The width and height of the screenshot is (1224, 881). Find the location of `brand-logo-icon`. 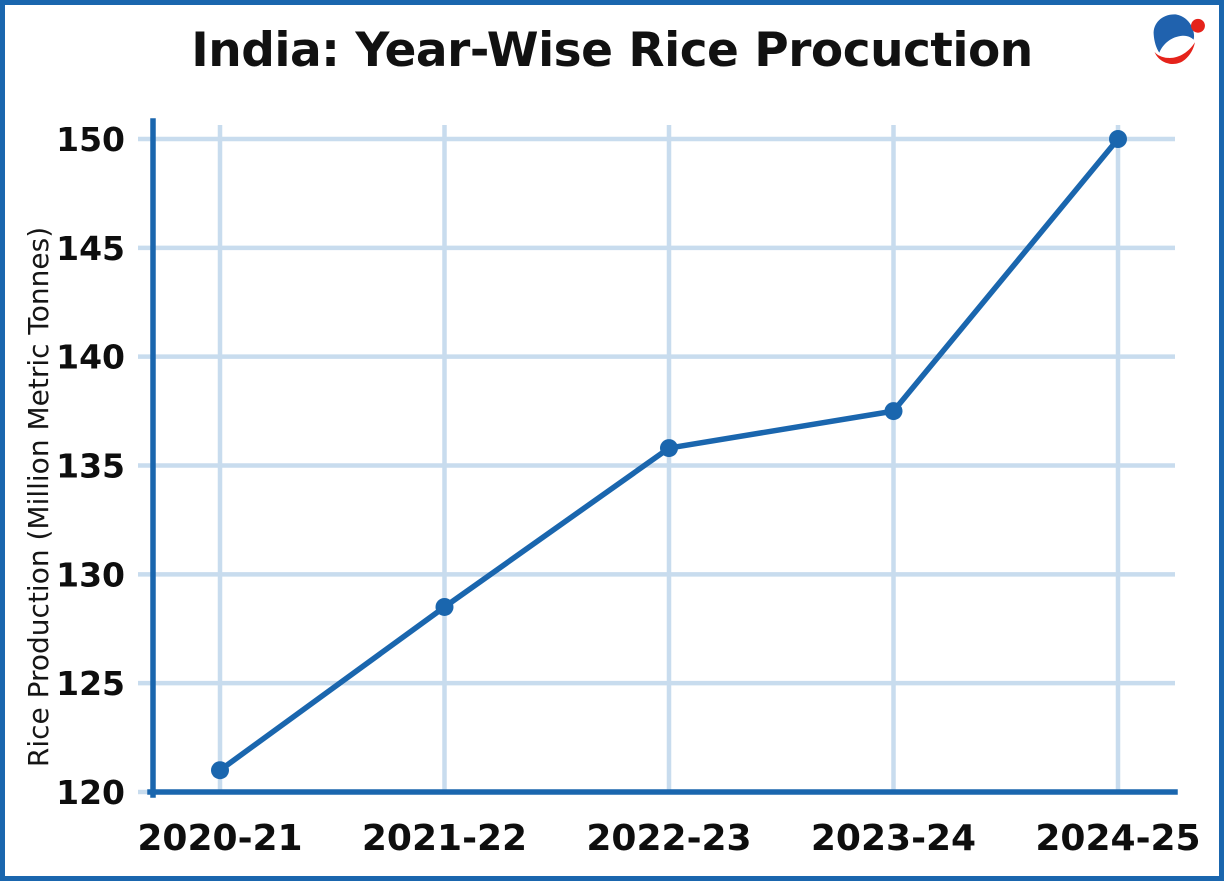

brand-logo-icon is located at coordinates (1178, 44).